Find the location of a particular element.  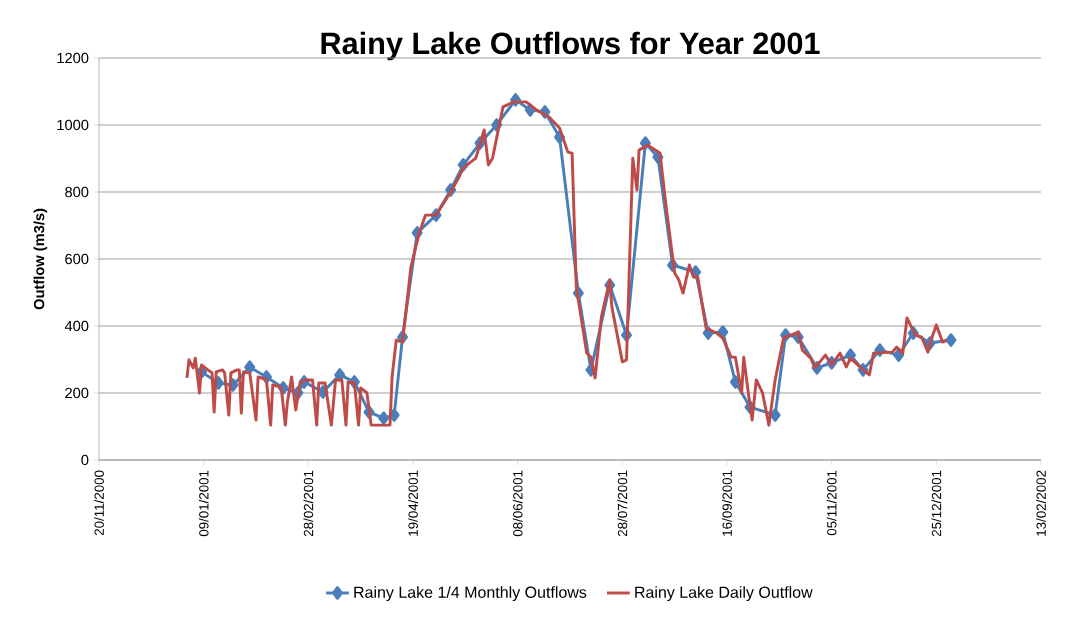

y-tick-label: 1000 is located at coordinates (73, 125).